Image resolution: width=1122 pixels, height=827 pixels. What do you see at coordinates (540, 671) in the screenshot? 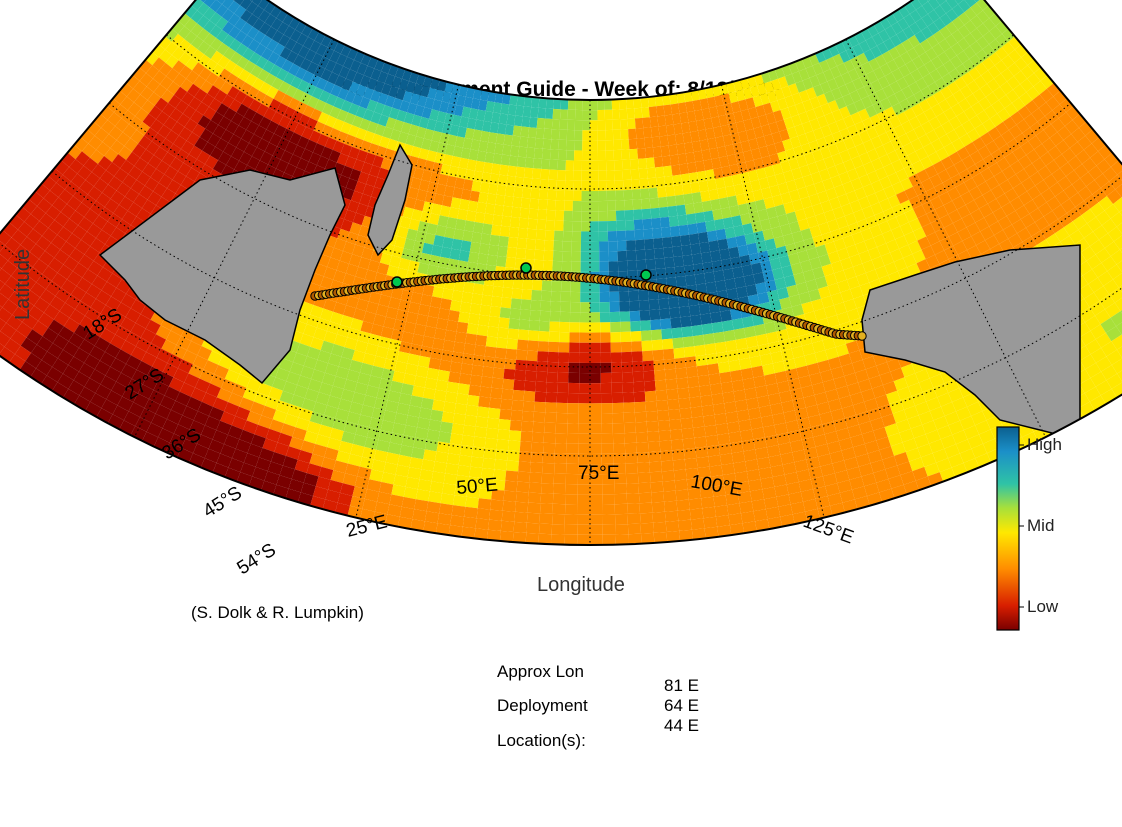
I see `approx-lon-label: Approx Lon` at bounding box center [540, 671].